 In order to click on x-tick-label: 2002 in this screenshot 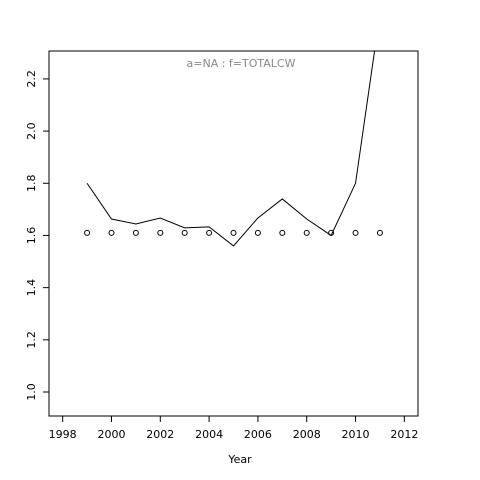, I will do `click(160, 434)`.